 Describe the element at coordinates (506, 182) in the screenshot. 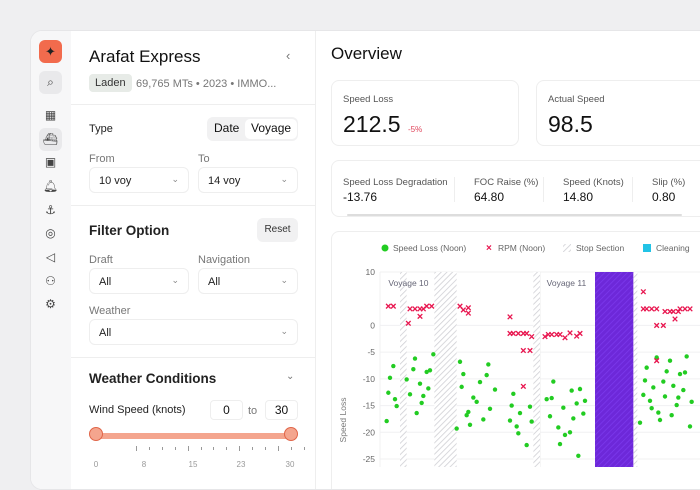

I see `metric-label: FOC Raise (%)` at that location.